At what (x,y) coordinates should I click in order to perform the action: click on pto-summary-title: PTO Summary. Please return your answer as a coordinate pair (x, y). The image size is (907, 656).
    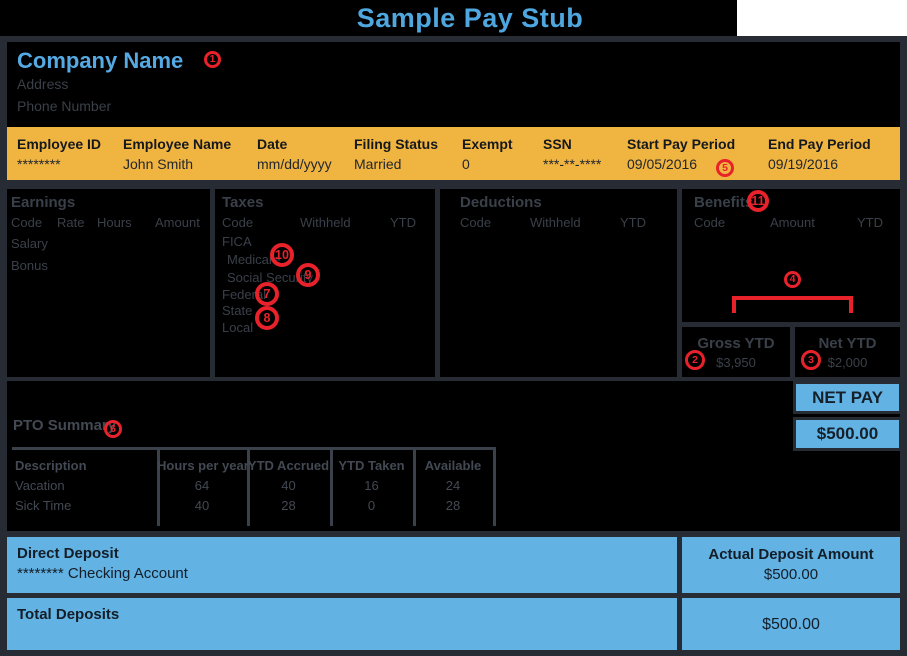
    Looking at the image, I should click on (65, 425).